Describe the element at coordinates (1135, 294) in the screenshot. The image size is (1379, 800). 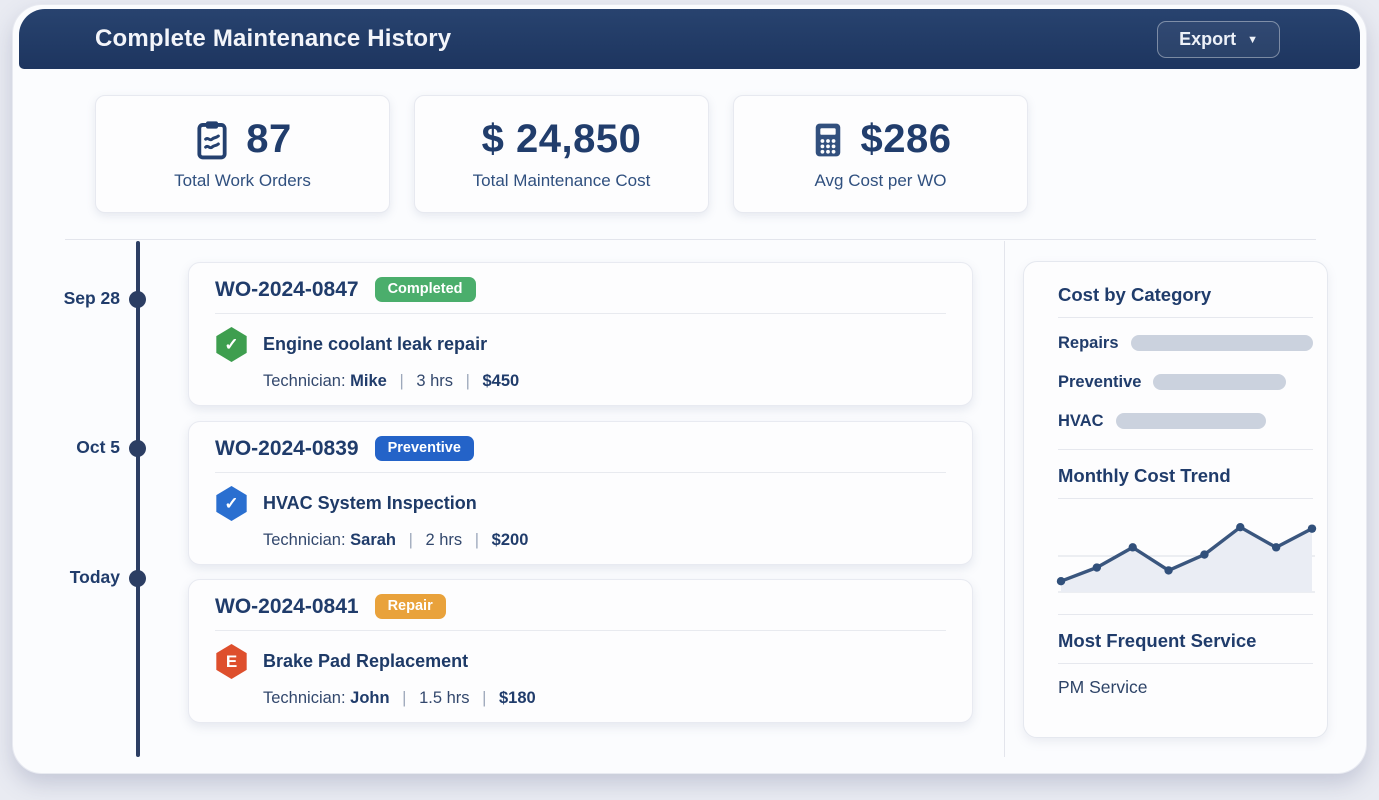
I see `cost-by-category-title: Cost by Category` at that location.